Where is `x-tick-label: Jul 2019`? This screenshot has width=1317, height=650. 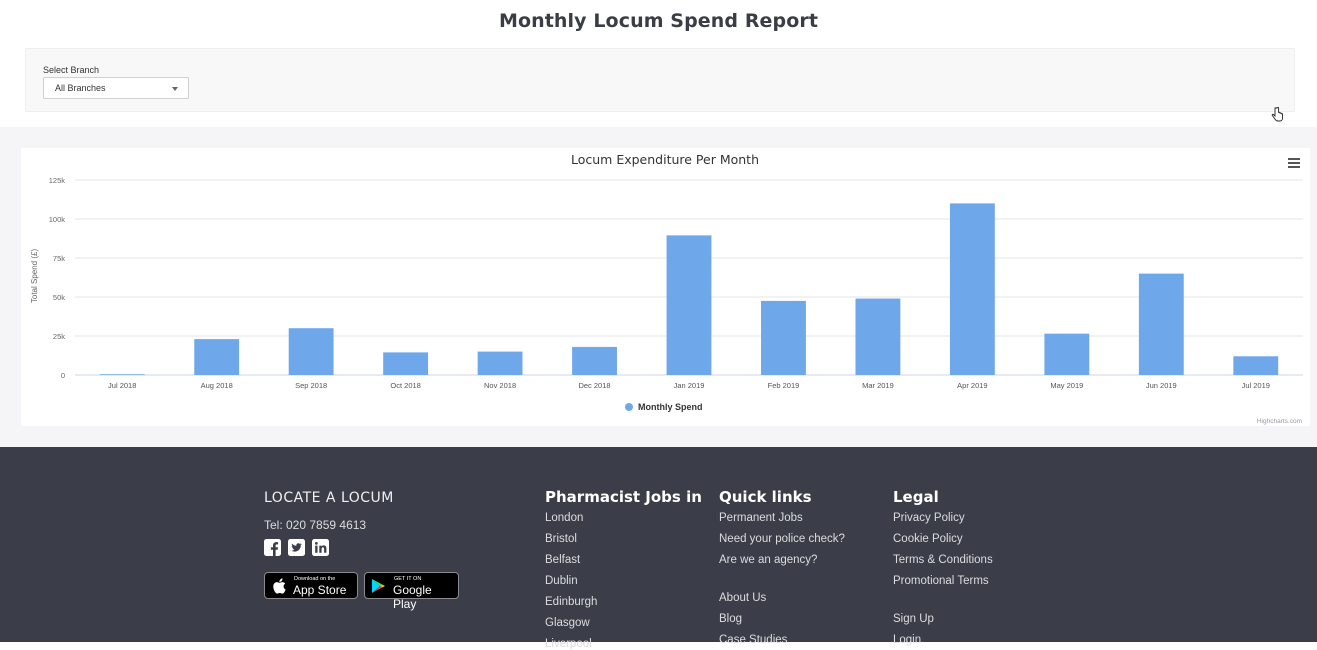
x-tick-label: Jul 2019 is located at coordinates (1256, 385).